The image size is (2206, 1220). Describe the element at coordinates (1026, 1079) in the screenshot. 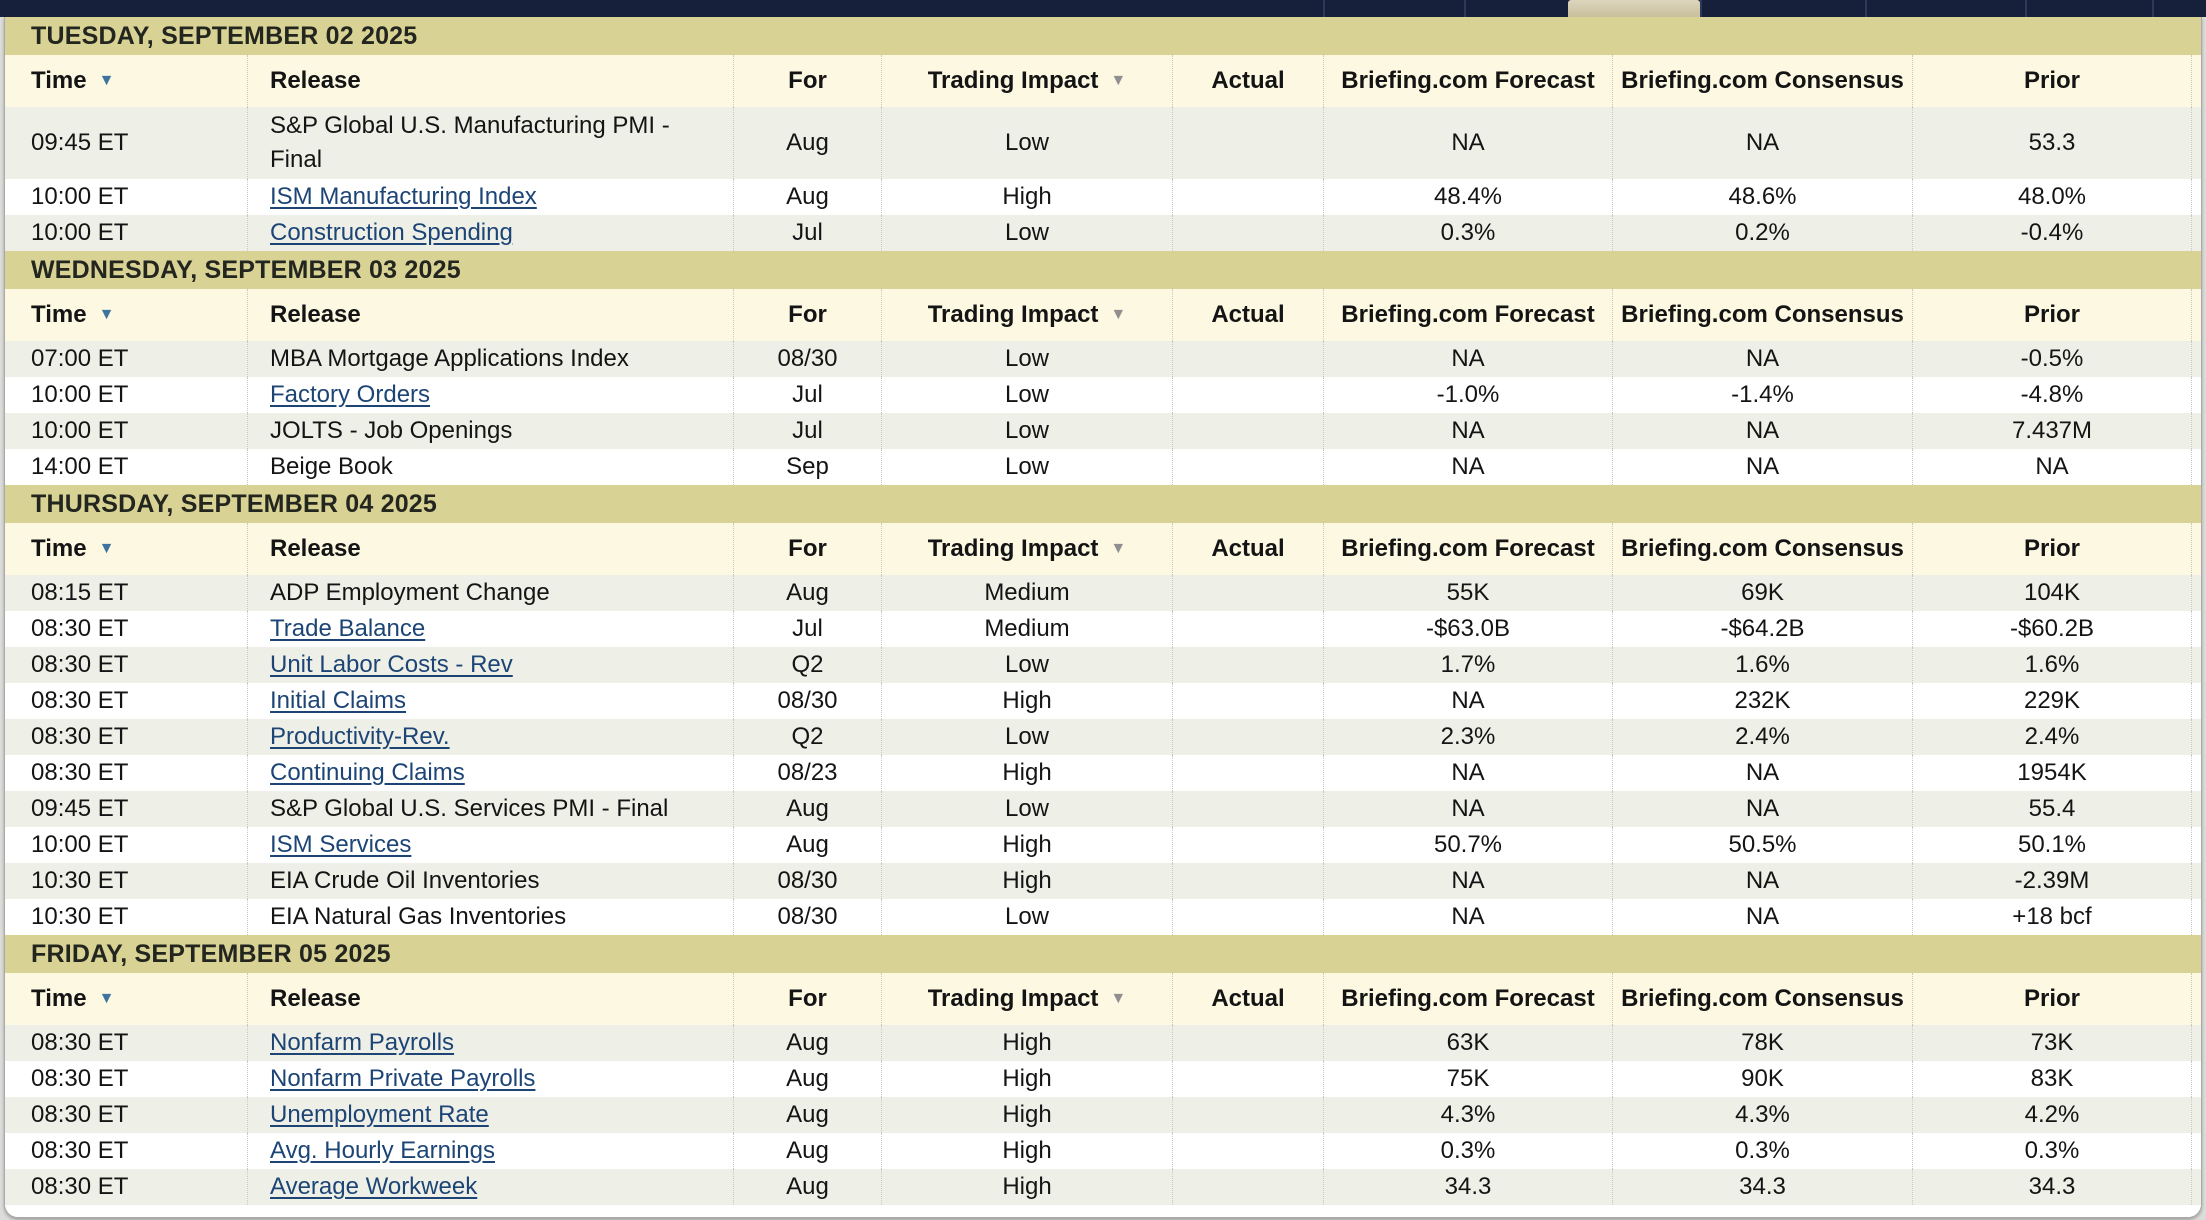

I see `impact-cell: High` at that location.